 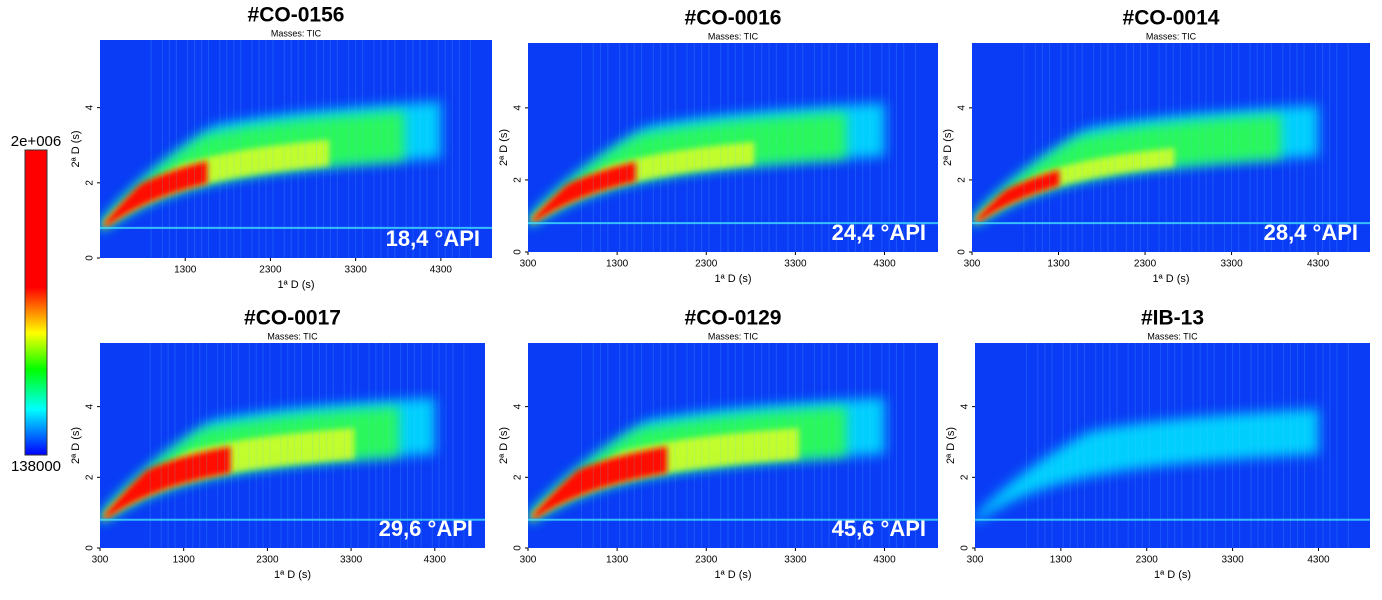 What do you see at coordinates (292, 318) in the screenshot?
I see `panel-title: #CO-0017` at bounding box center [292, 318].